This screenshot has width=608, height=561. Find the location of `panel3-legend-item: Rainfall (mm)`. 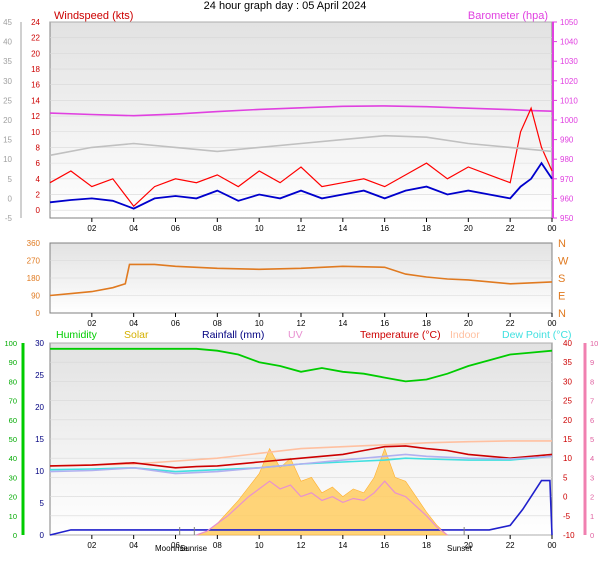

panel3-legend-item: Rainfall (mm) is located at coordinates (233, 335).